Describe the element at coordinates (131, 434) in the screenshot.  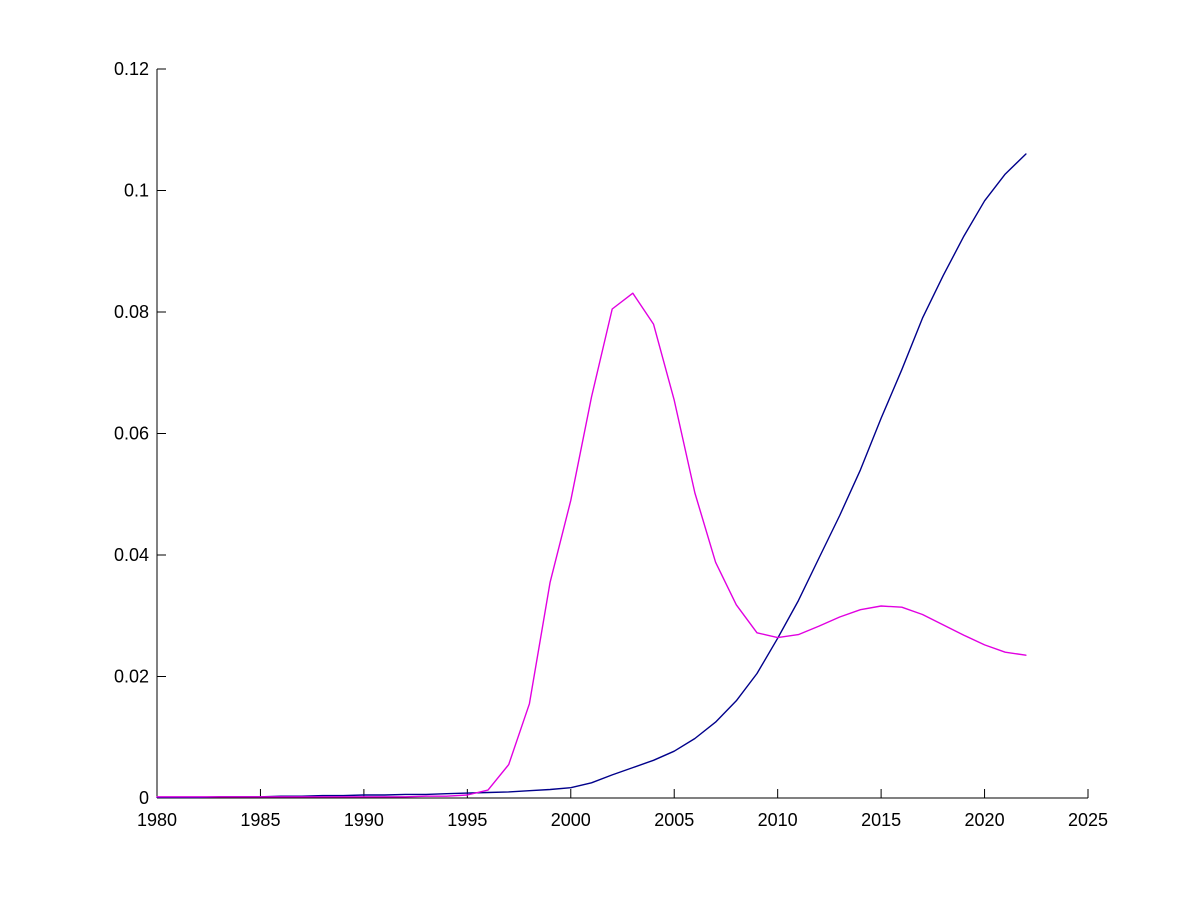
I see `y-tick-label: 0.06` at that location.